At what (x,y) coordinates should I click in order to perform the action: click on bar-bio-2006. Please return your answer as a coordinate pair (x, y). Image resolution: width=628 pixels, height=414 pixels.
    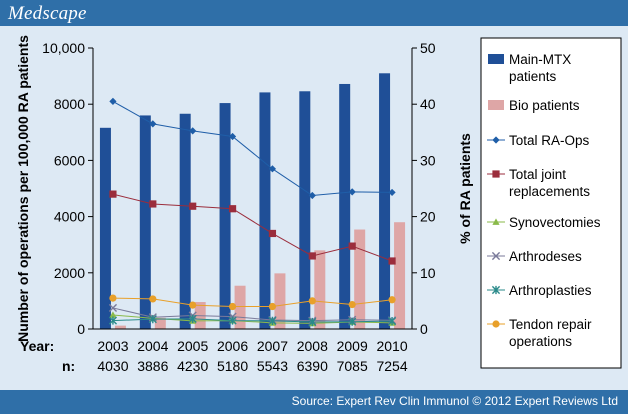
    Looking at the image, I should click on (240, 307).